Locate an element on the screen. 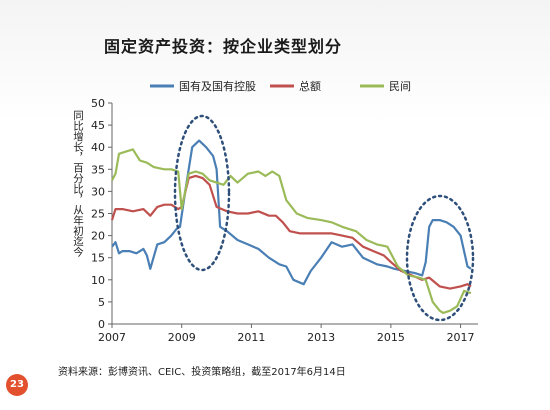  y-tick-label: 5 is located at coordinates (101, 302).